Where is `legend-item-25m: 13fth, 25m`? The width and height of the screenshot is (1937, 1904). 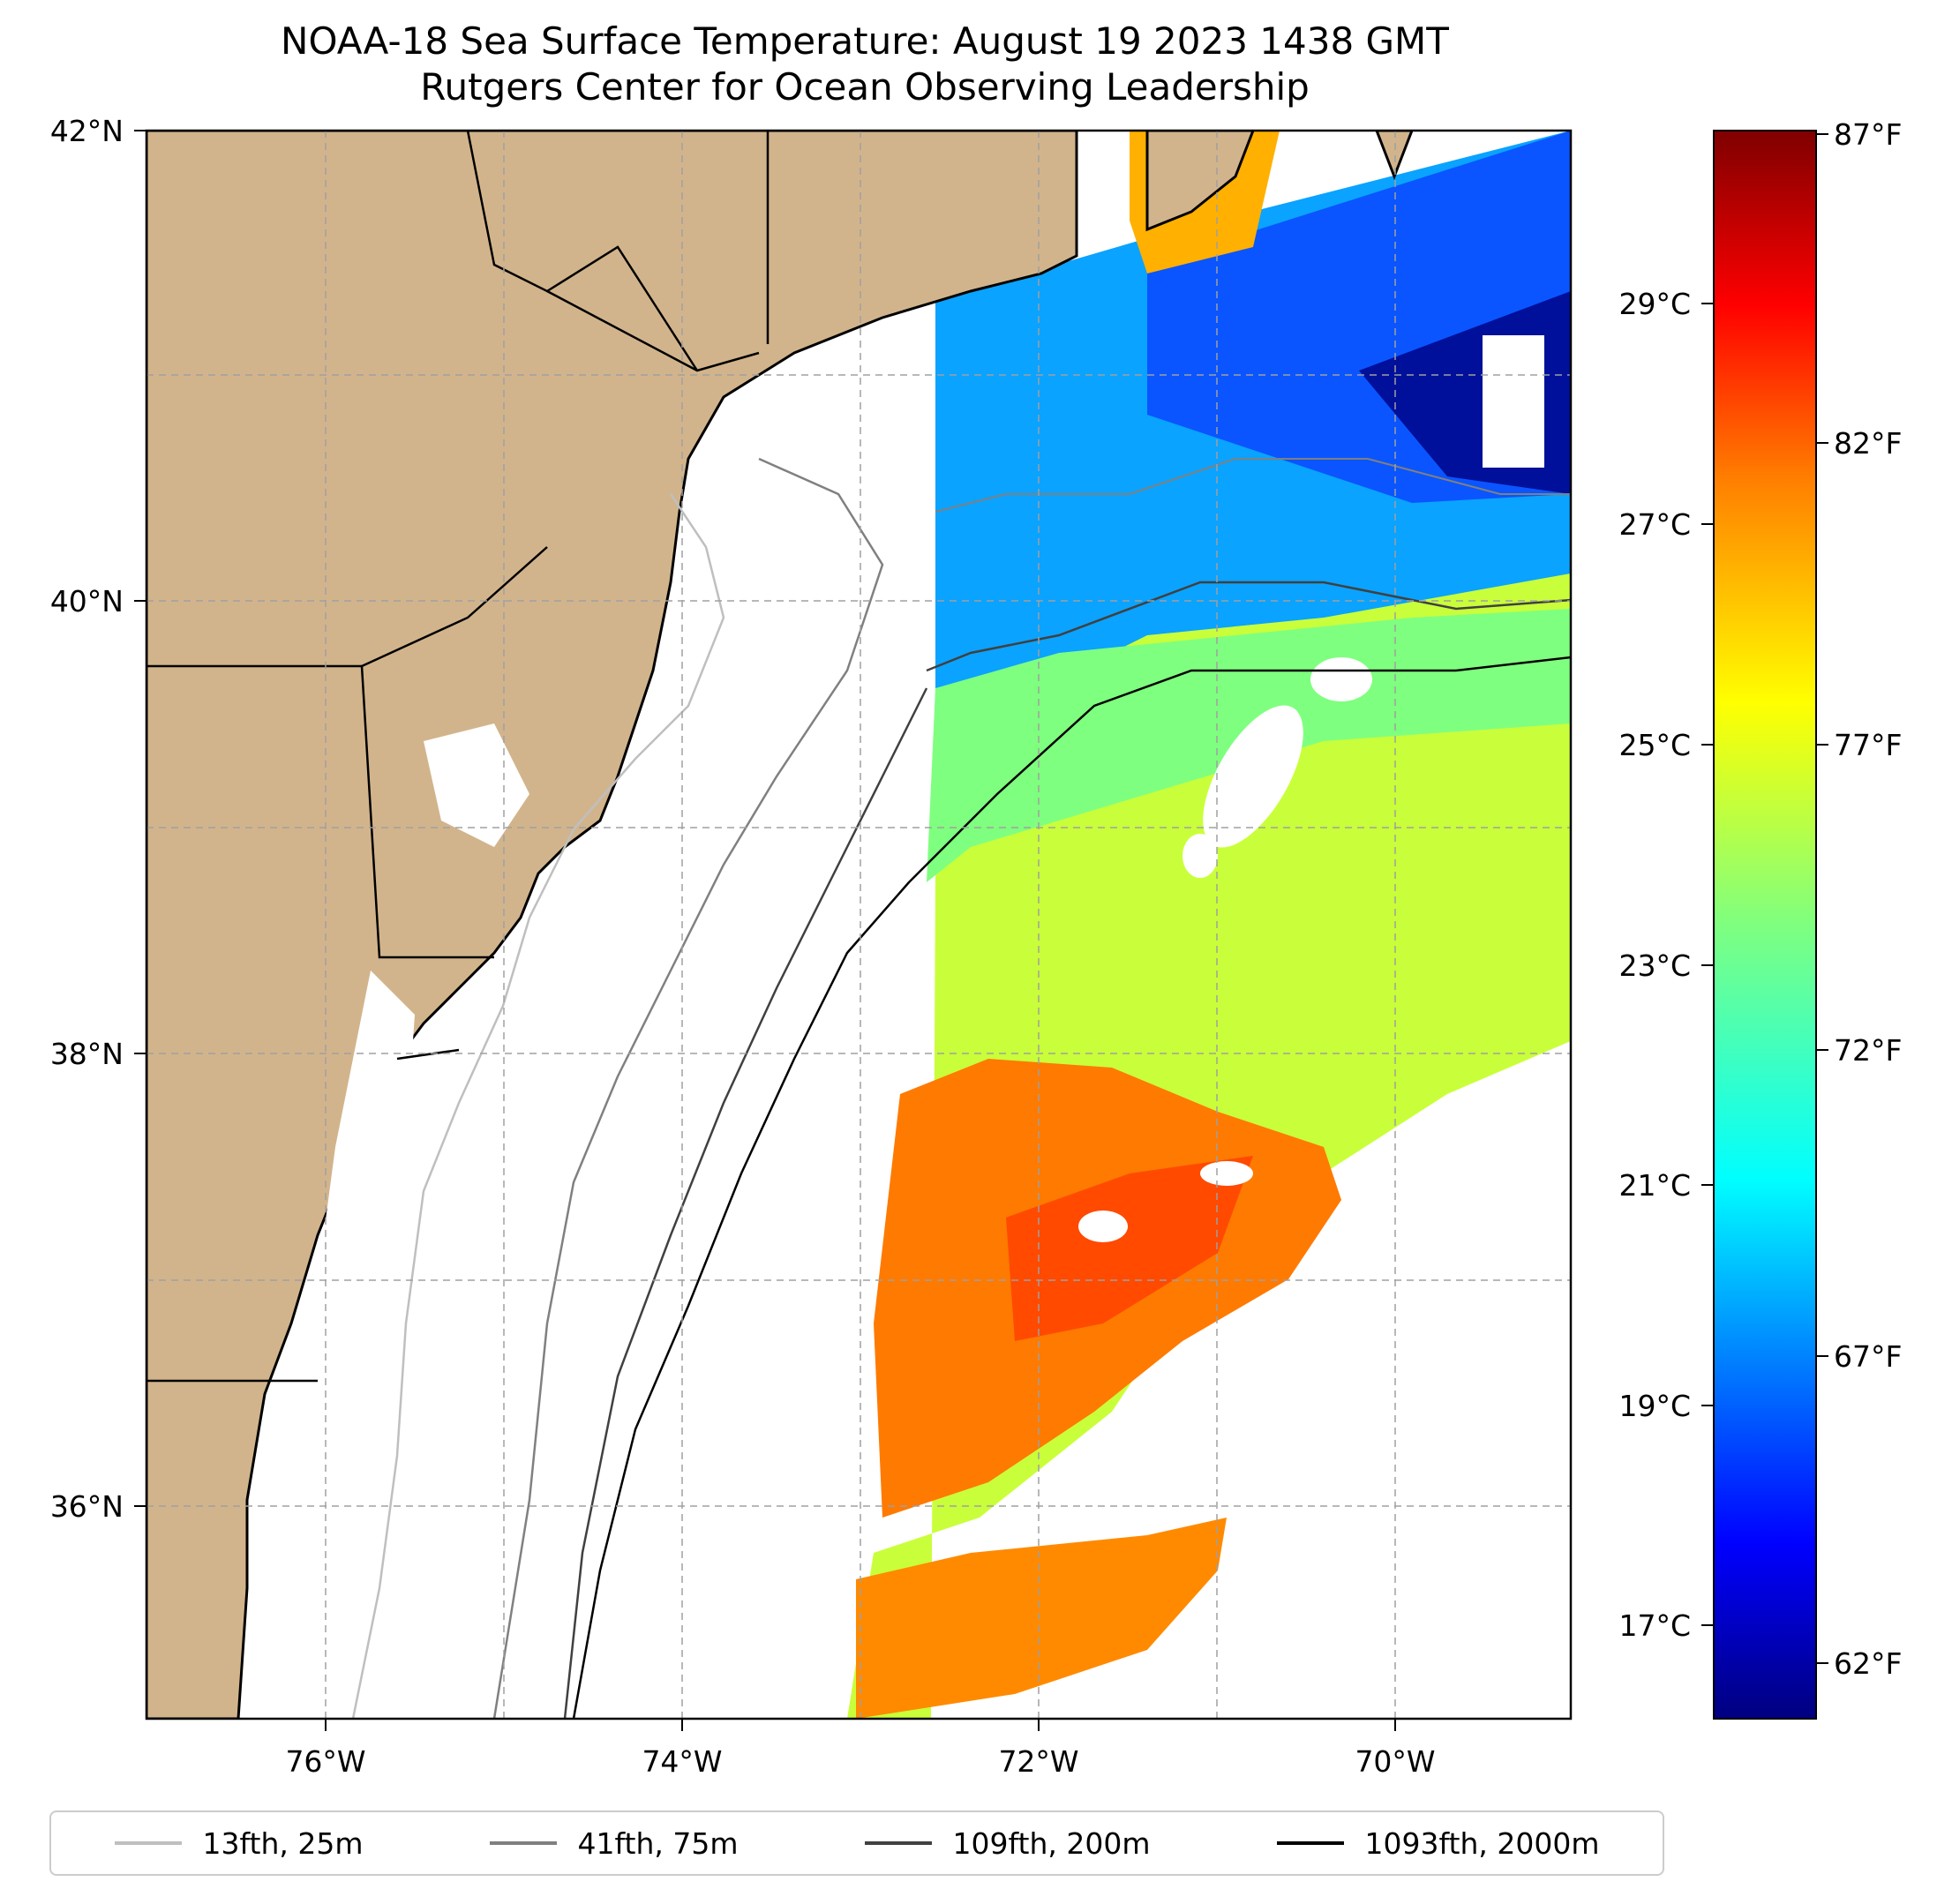
legend-item-25m: 13fth, 25m is located at coordinates (239, 1843).